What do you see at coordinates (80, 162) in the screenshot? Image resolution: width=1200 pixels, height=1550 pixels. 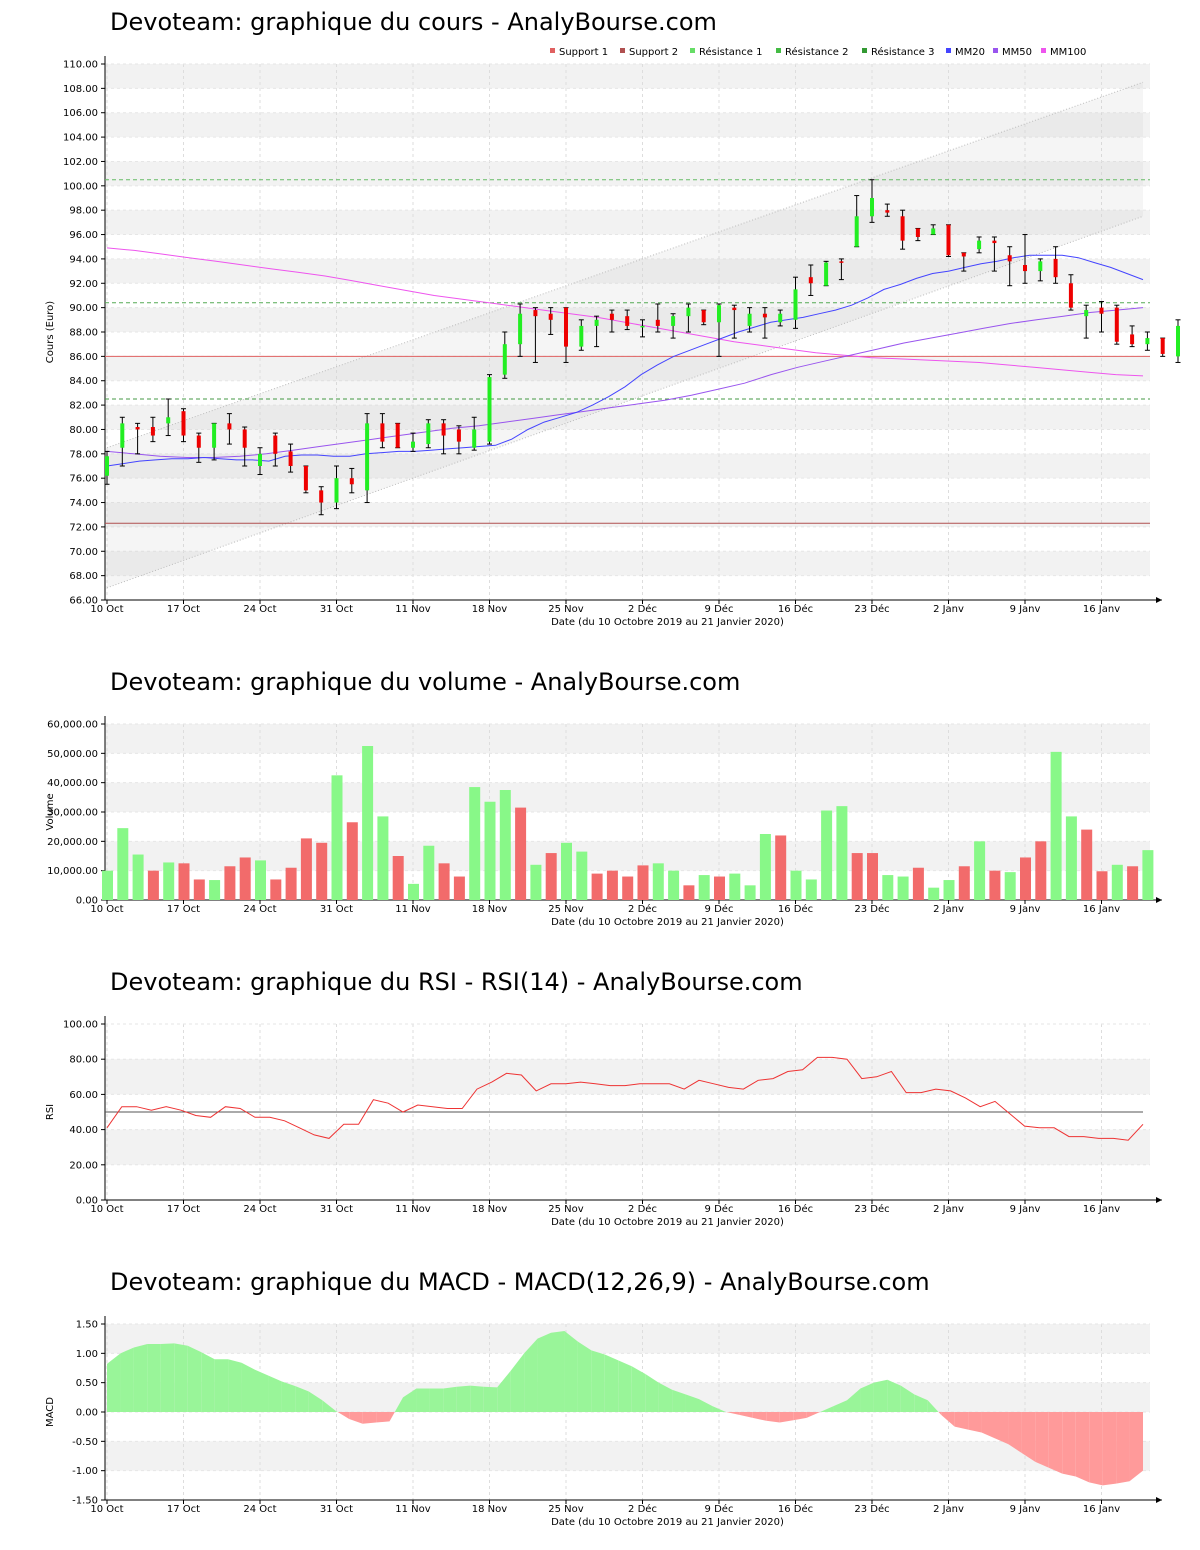 I see `y-tick-label: 102.00` at bounding box center [80, 162].